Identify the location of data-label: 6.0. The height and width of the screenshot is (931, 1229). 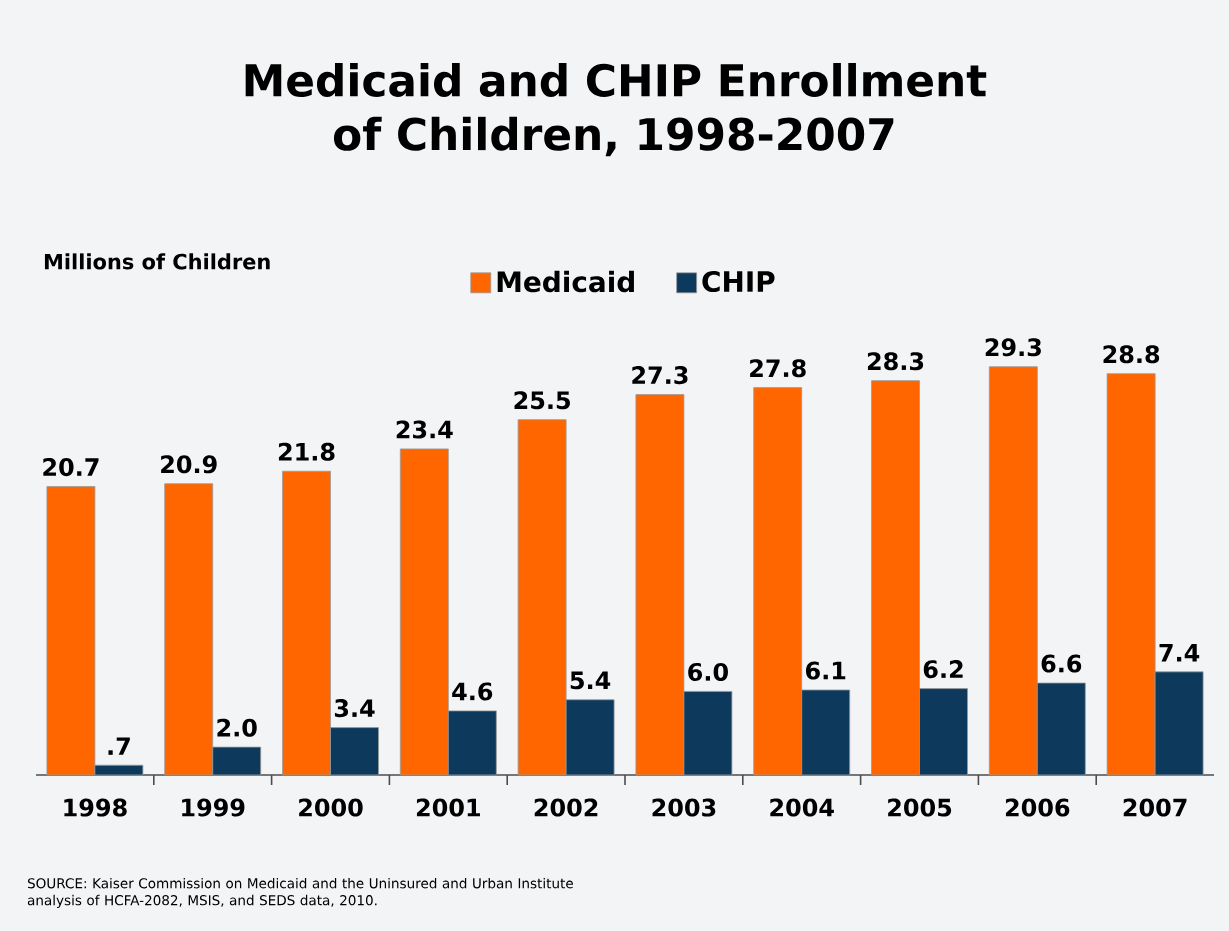
(708, 671).